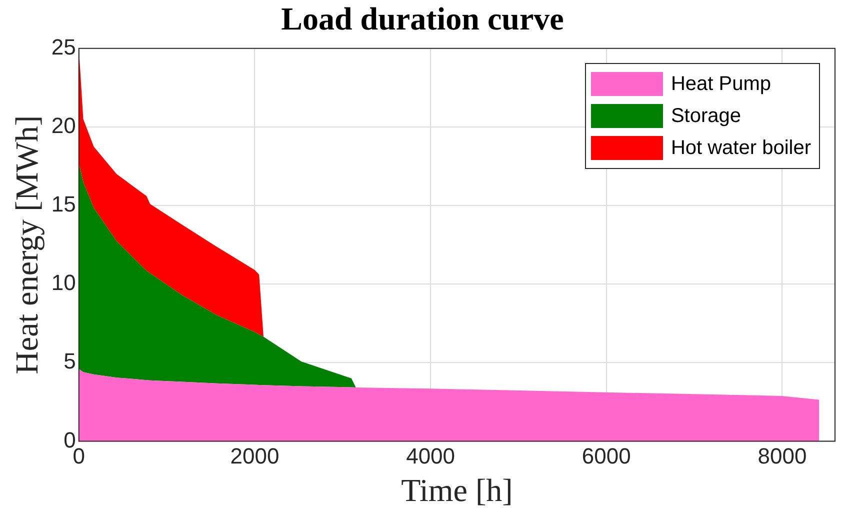  Describe the element at coordinates (63, 204) in the screenshot. I see `y-tick-label: 15` at that location.